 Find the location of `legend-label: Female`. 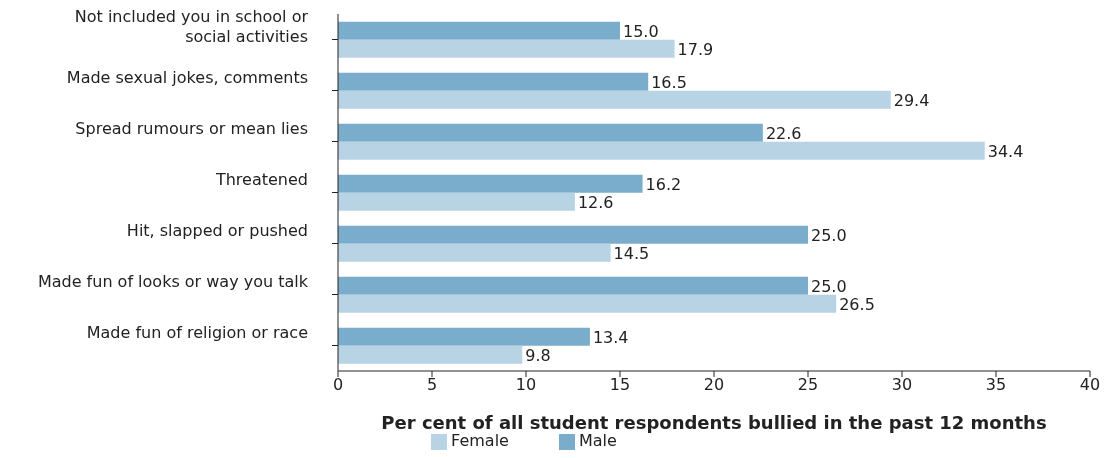

legend-label: Female is located at coordinates (480, 440).